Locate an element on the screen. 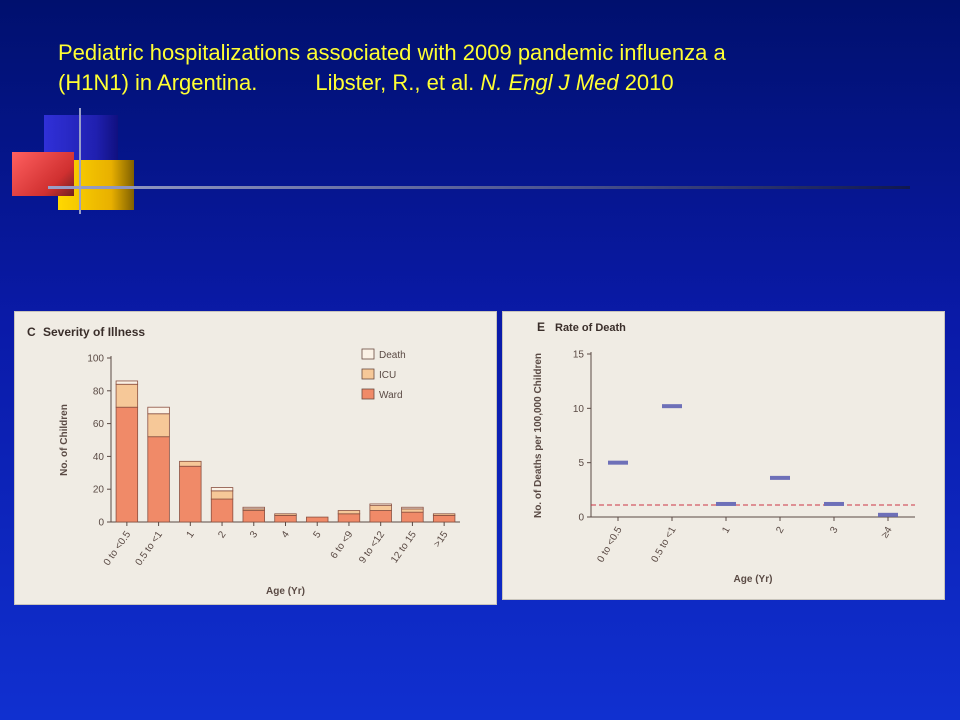 The width and height of the screenshot is (960, 720). legend-label-ward: Ward is located at coordinates (391, 395).